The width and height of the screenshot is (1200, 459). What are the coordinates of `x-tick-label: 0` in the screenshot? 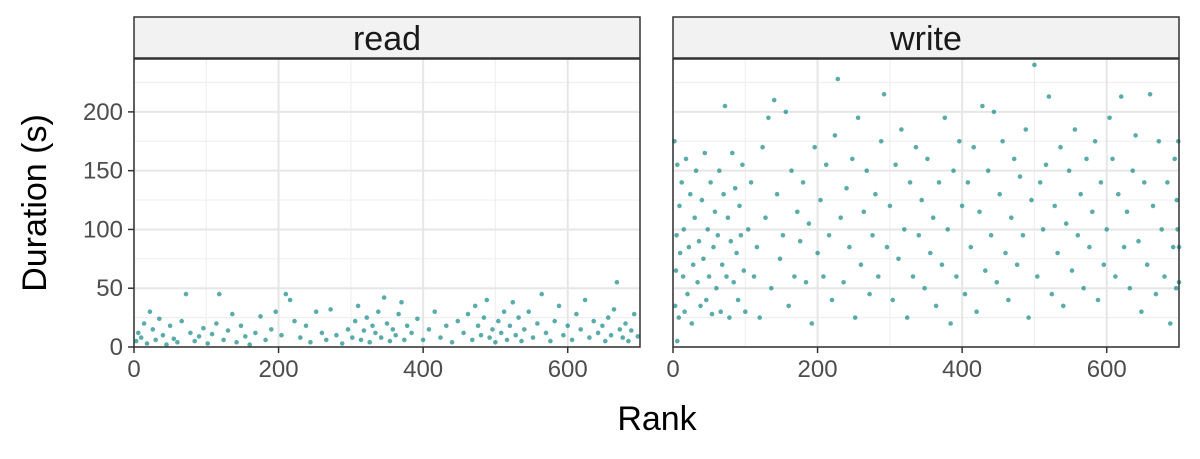 It's located at (133, 369).